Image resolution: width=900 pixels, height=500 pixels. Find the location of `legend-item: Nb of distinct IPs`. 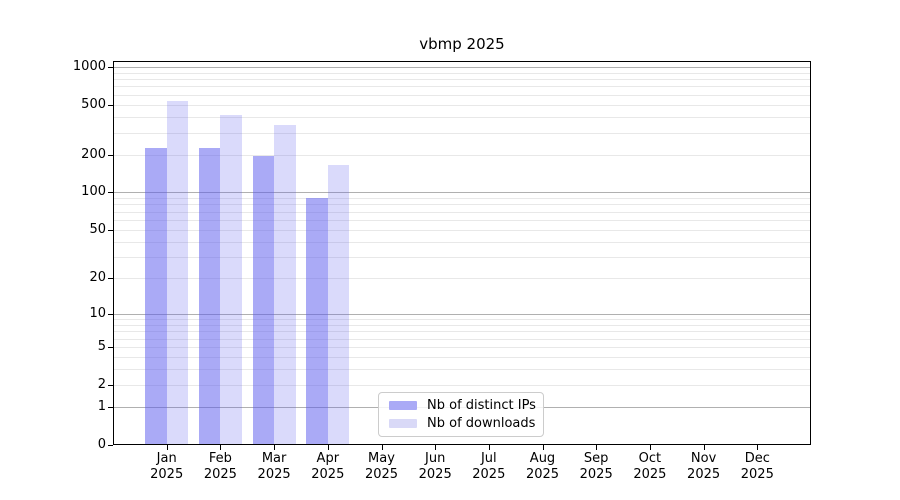

legend-item: Nb of distinct IPs is located at coordinates (462, 405).